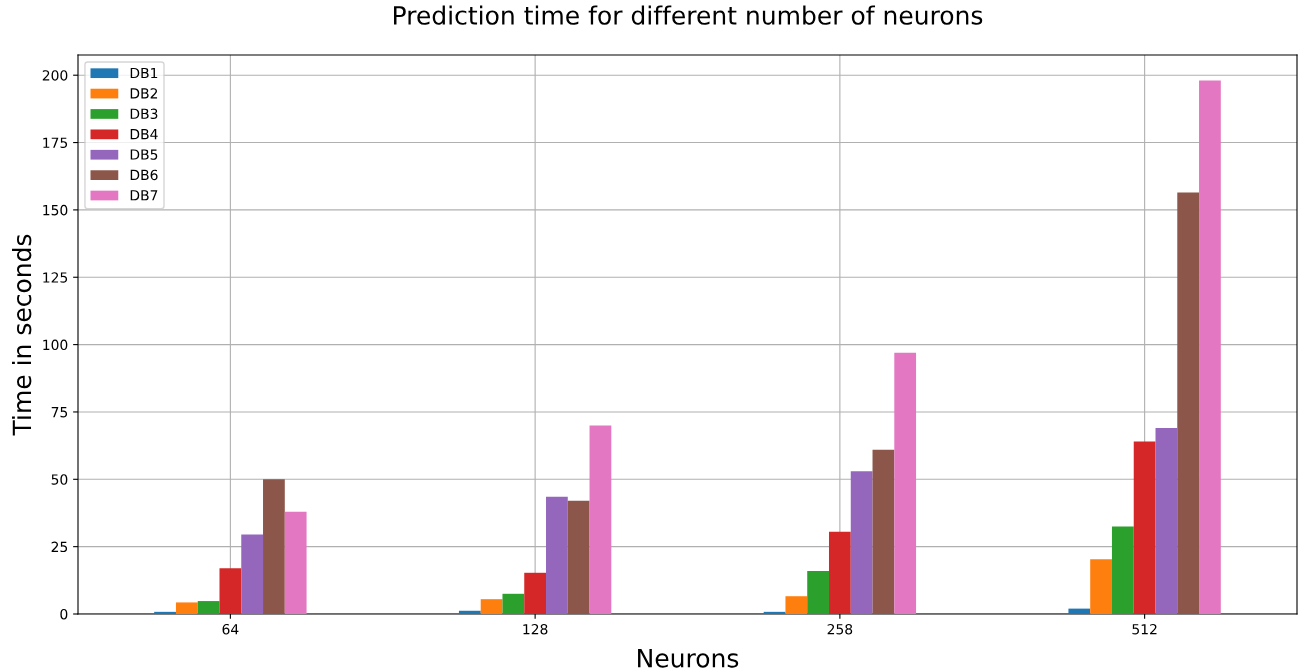 Image resolution: width=1310 pixels, height=670 pixels. What do you see at coordinates (144, 73) in the screenshot?
I see `legend-label: DB1` at bounding box center [144, 73].